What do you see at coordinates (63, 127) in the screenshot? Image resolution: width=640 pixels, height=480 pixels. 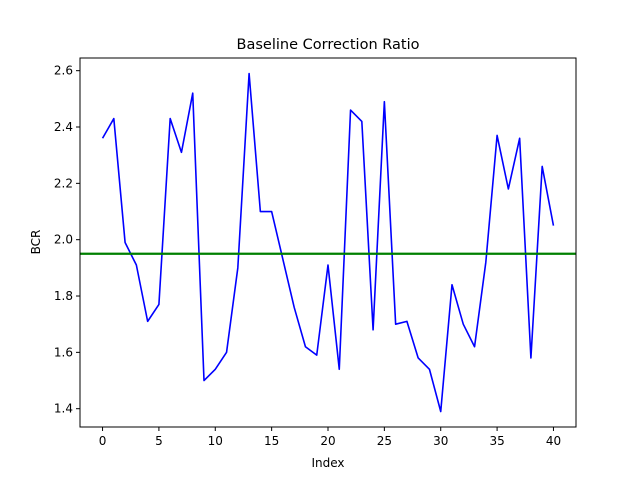 I see `y-tick-label: 2.4` at bounding box center [63, 127].